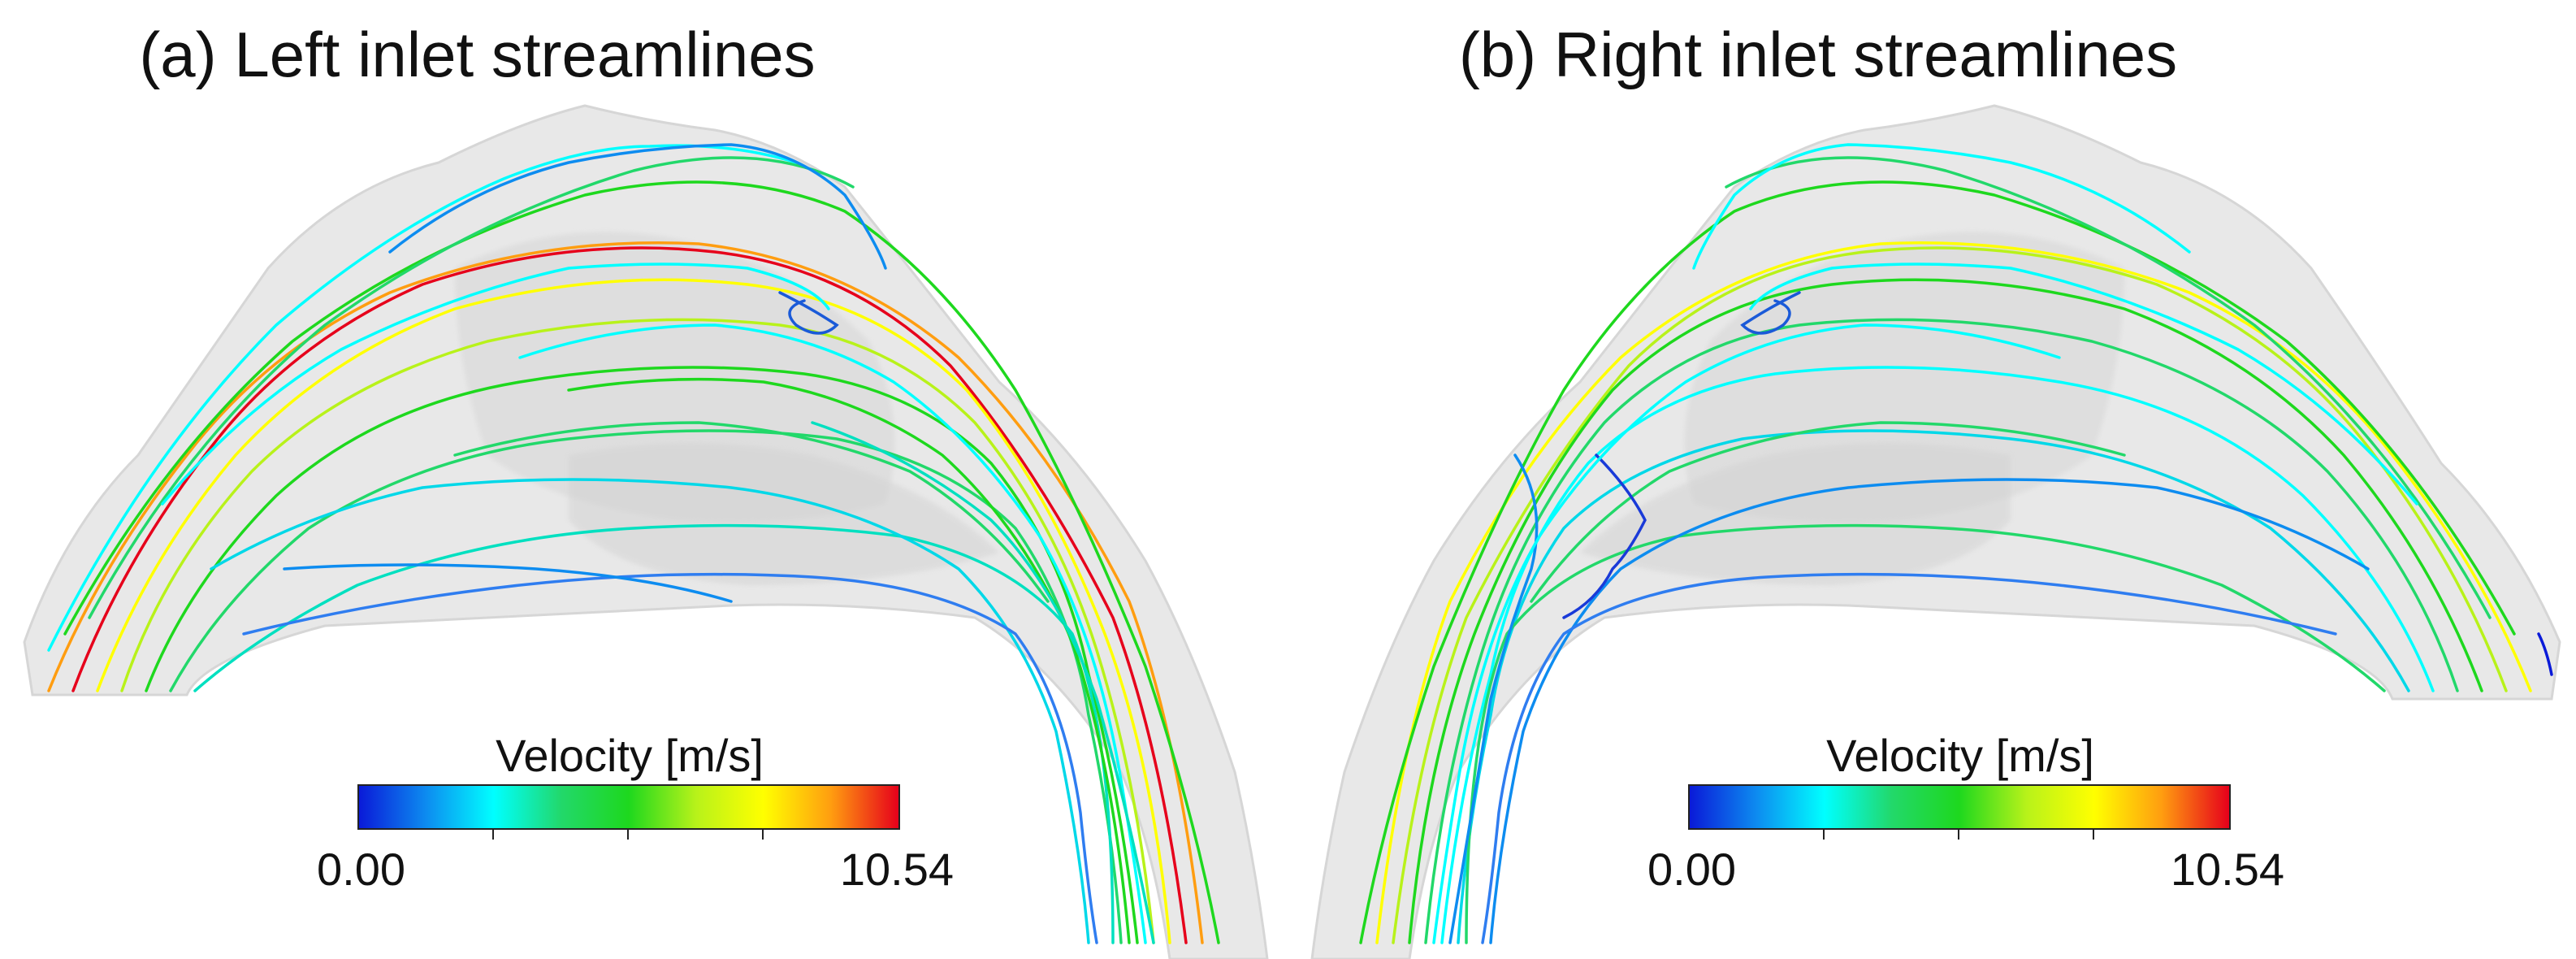 Image resolution: width=2576 pixels, height=959 pixels. Describe the element at coordinates (1818, 55) in the screenshot. I see `panel-title: (b) Right inlet streamlines` at that location.